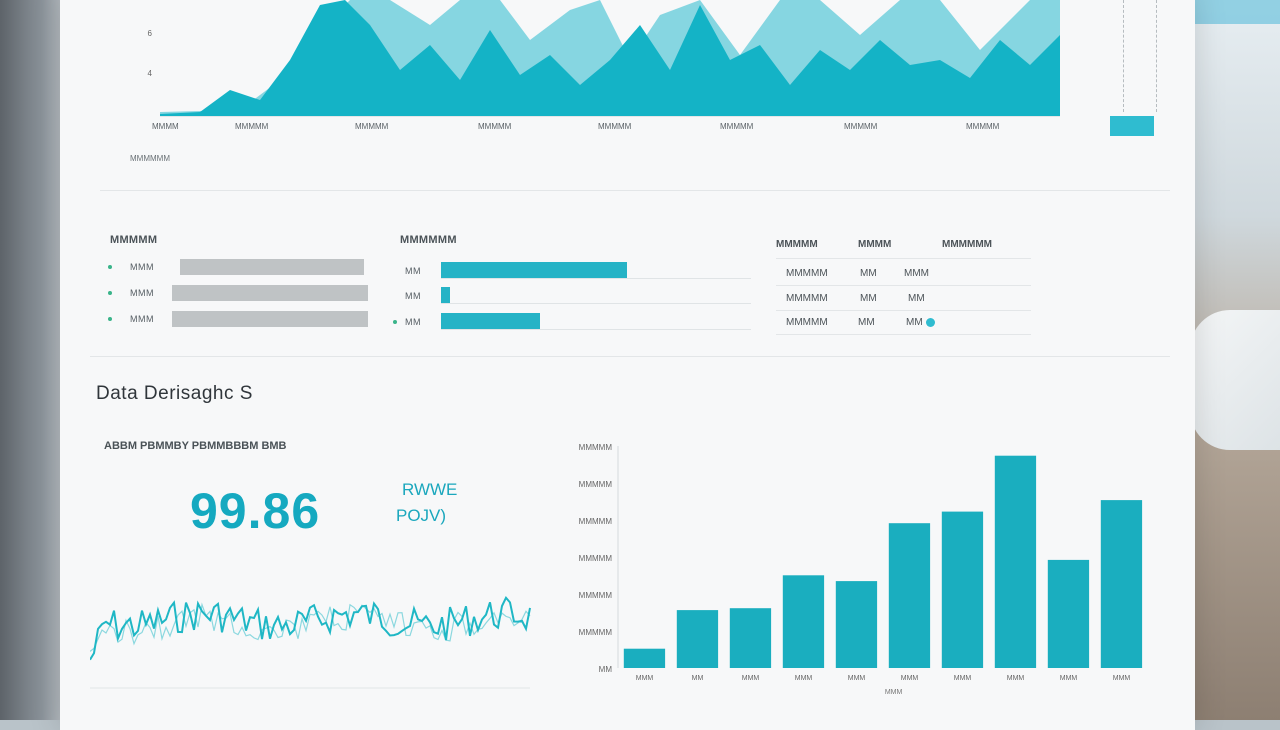  Describe the element at coordinates (421, 515) in the screenshot. I see `metric-sub-line-2: POJV)` at that location.